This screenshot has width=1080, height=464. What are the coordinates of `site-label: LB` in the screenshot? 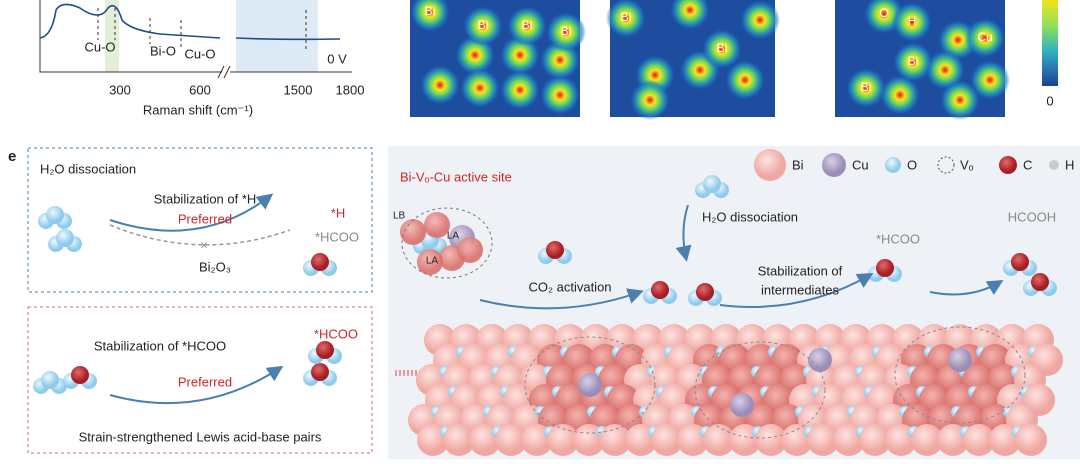 It's located at (399, 216).